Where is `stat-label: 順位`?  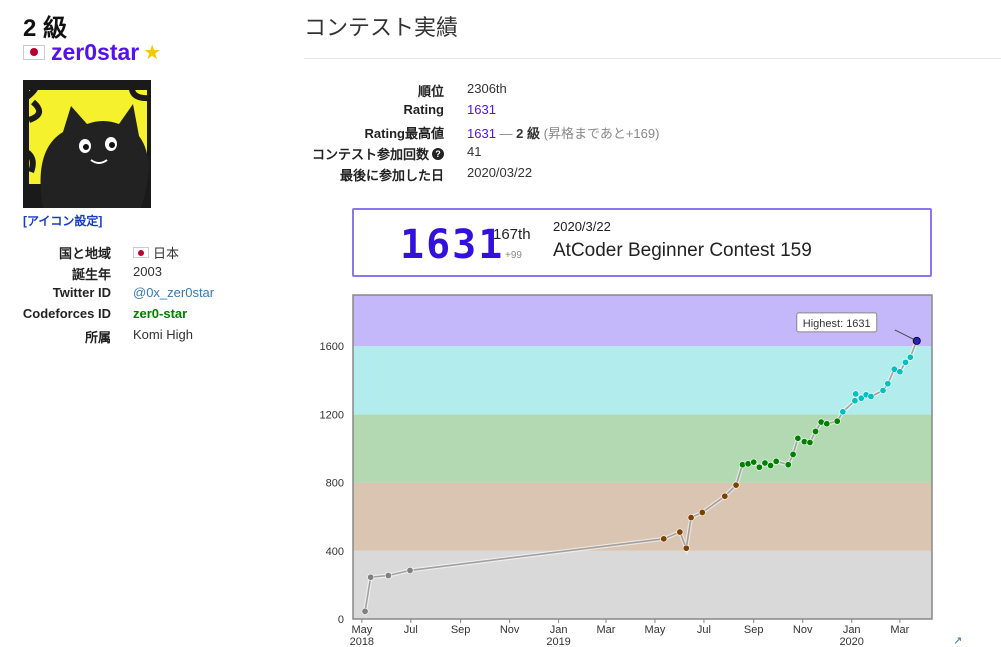
stat-label: 順位 is located at coordinates (430, 91).